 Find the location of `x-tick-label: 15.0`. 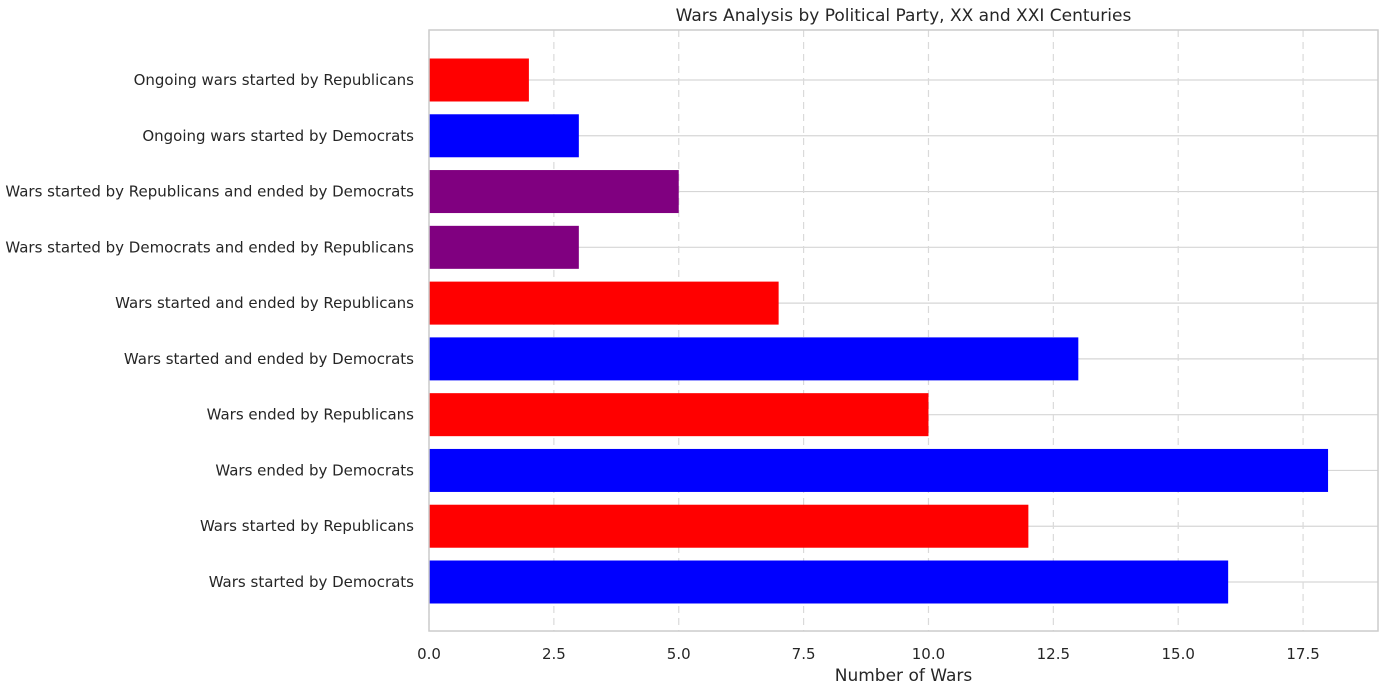

x-tick-label: 15.0 is located at coordinates (1178, 654).